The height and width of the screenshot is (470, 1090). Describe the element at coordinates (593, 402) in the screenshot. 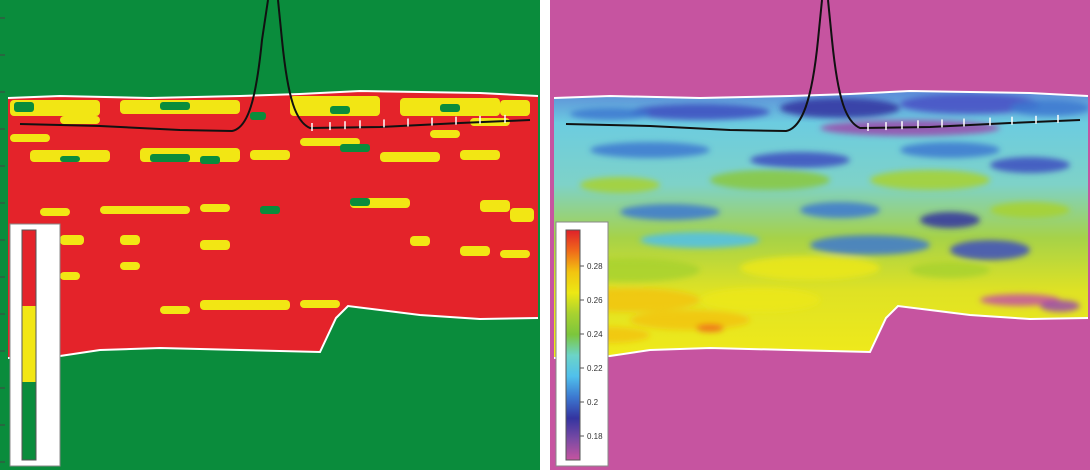

I see `colorbar-tick-label: 0.2` at that location.